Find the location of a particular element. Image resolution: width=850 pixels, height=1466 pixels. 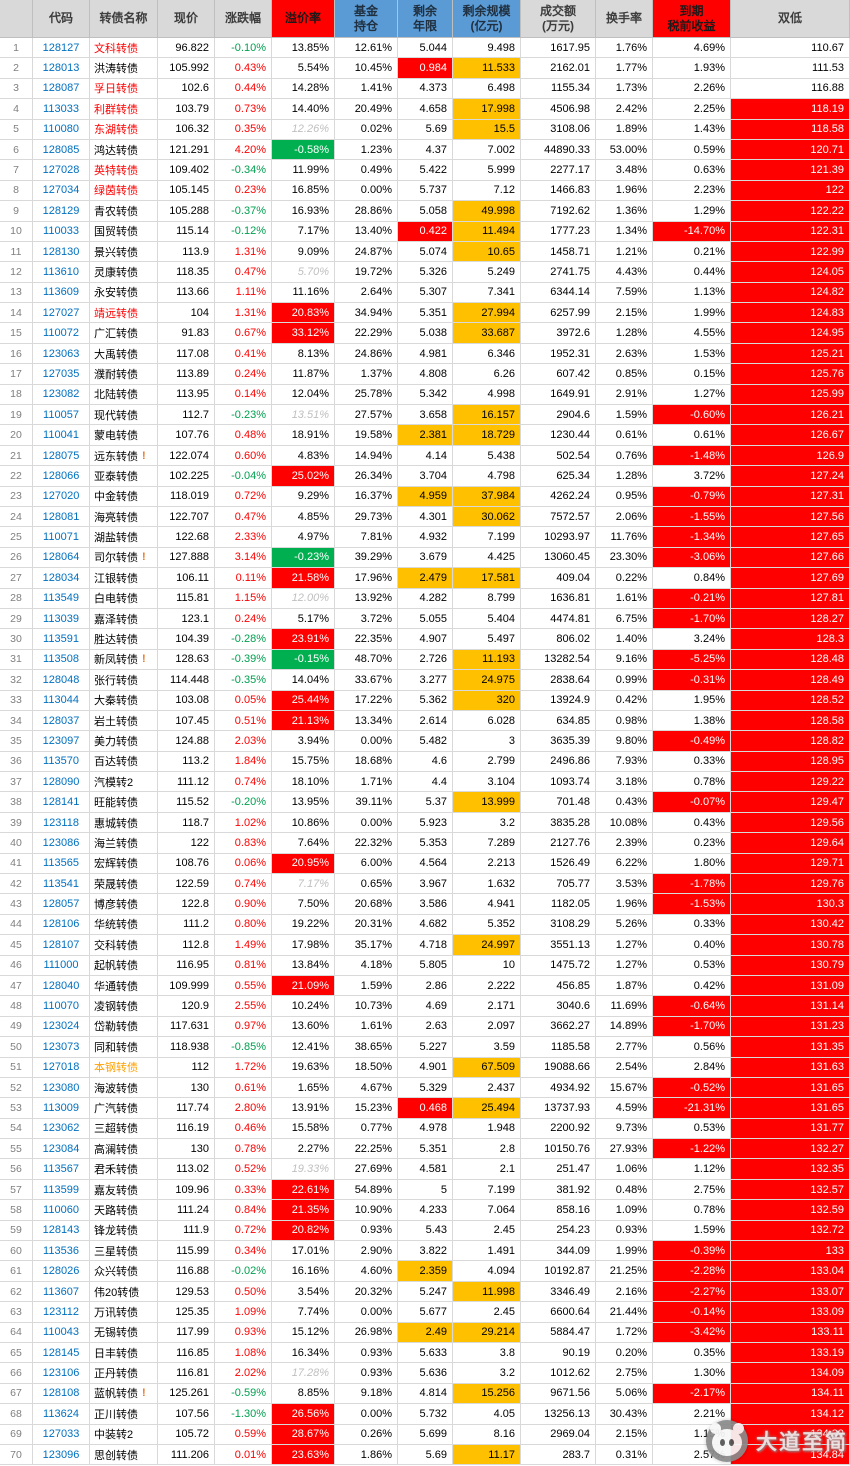

cell-premium-rate: 28.67% is located at coordinates (303, 1434).